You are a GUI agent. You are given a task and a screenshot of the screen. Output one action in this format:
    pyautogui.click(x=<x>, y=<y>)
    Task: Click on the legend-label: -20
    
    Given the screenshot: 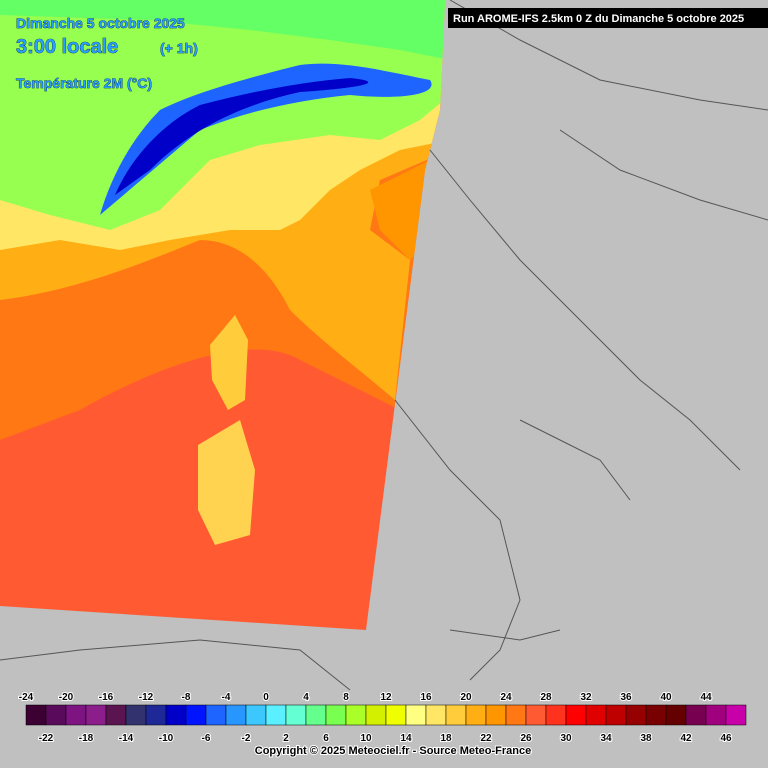 What is the action you would take?
    pyautogui.click(x=66, y=697)
    